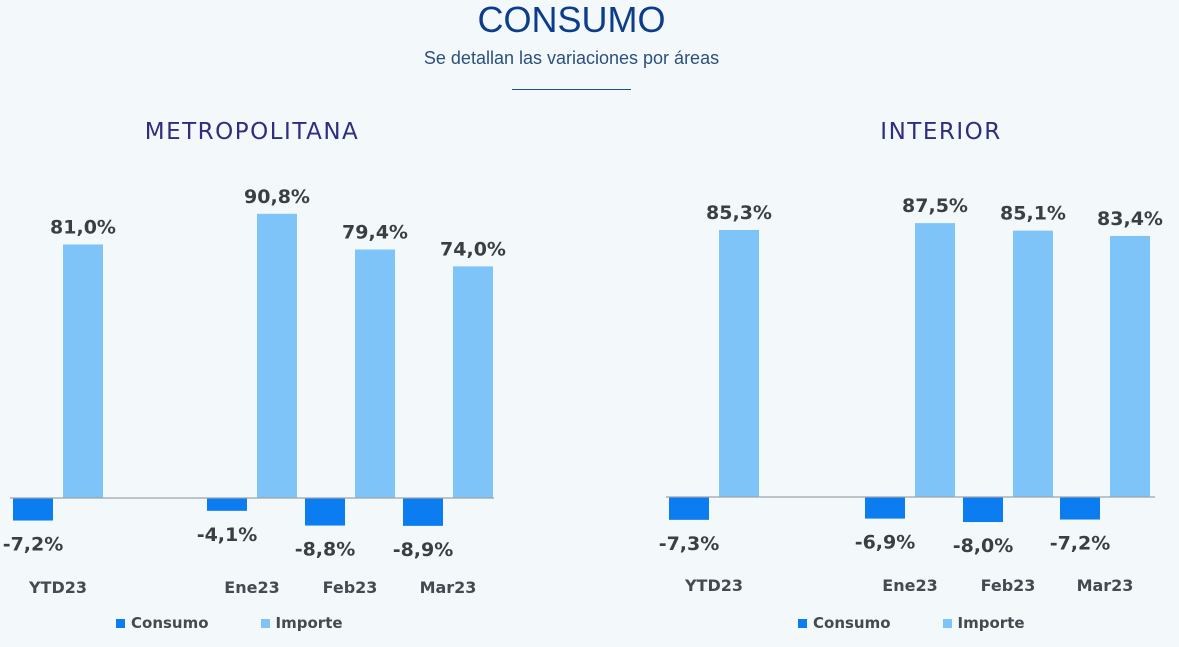 This screenshot has width=1179, height=647. What do you see at coordinates (227, 535) in the screenshot?
I see `metropolitana-label-consumo-ene23: -4,1%` at bounding box center [227, 535].